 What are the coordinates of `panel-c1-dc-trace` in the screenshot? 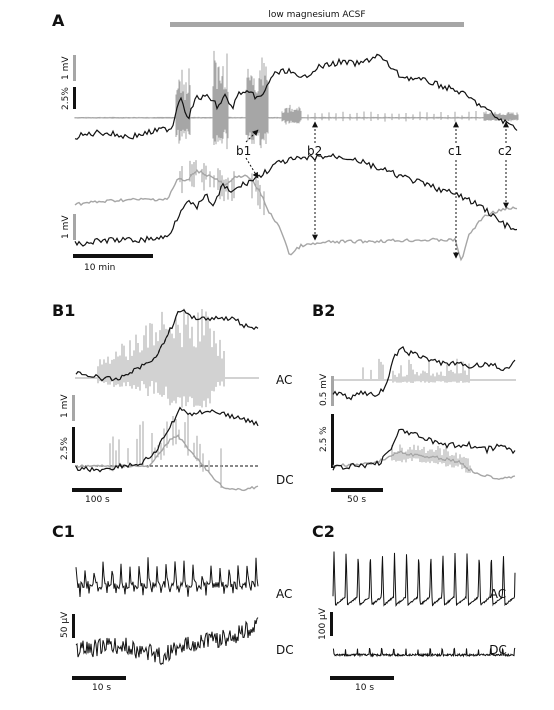 It's located at (167, 641).